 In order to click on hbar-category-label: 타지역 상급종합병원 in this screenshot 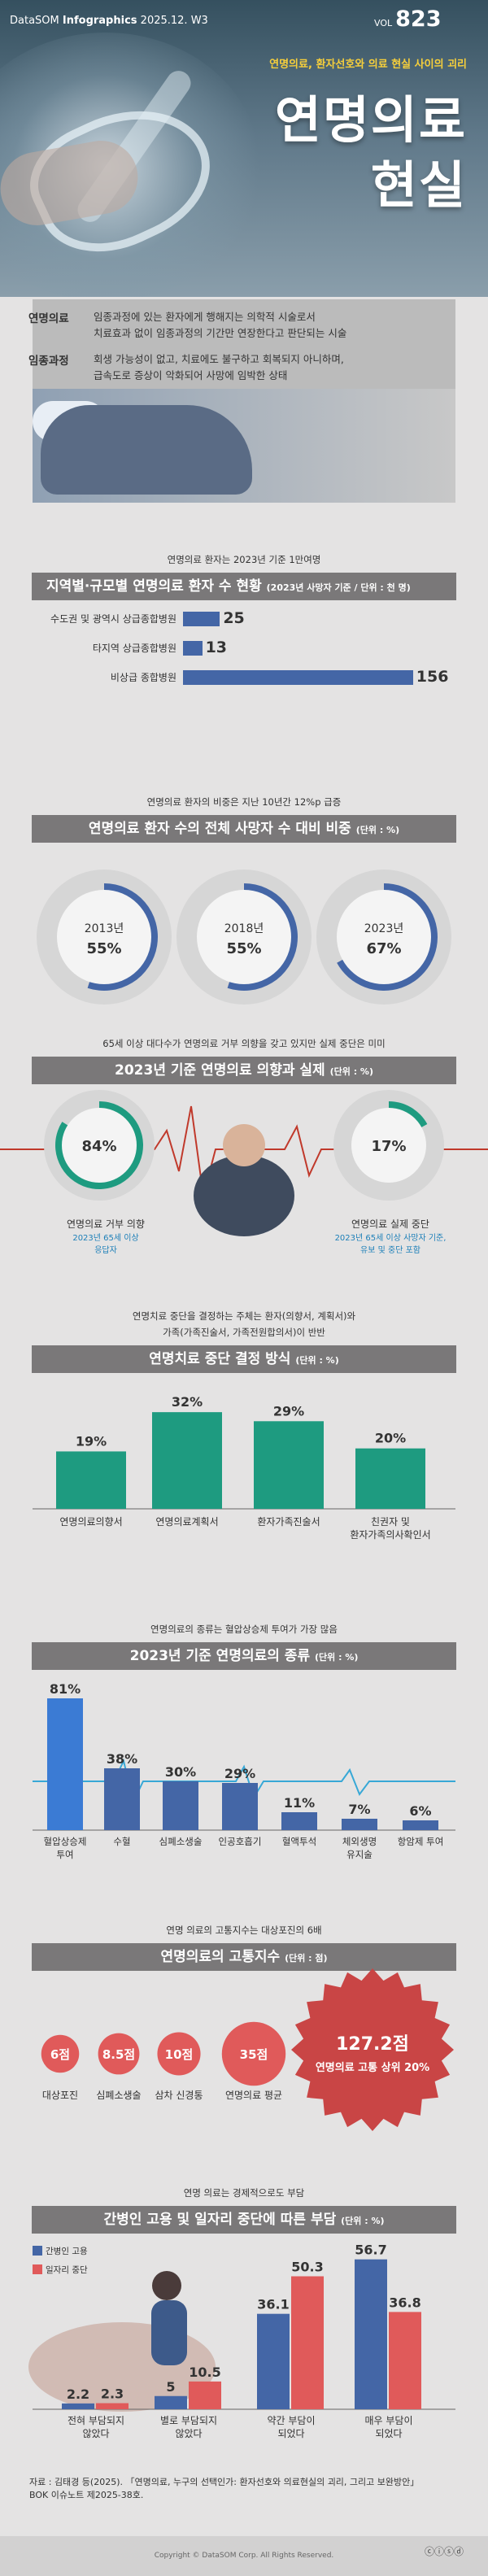, I will do `click(134, 648)`.